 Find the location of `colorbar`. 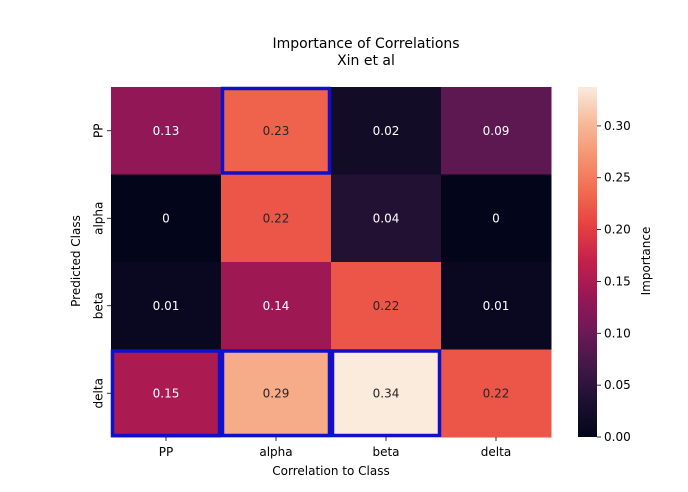

colorbar is located at coordinates (587, 262).